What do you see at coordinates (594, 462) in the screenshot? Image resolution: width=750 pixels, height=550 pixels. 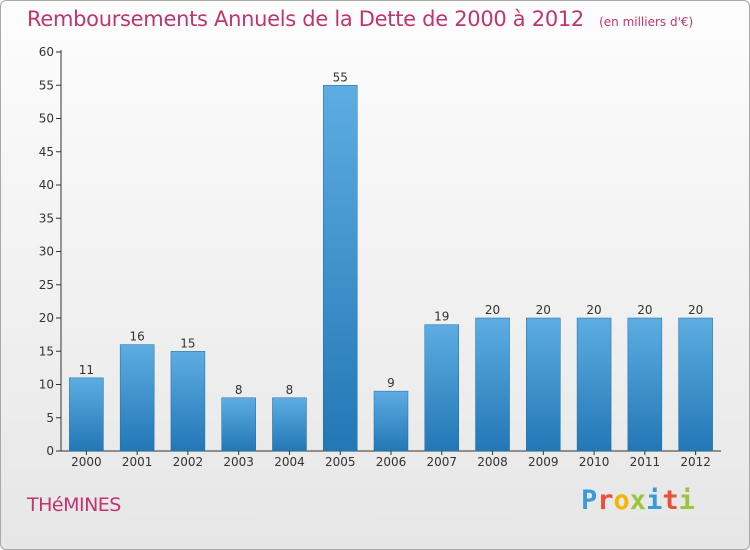 I see `x-tick-label: 2010` at bounding box center [594, 462].